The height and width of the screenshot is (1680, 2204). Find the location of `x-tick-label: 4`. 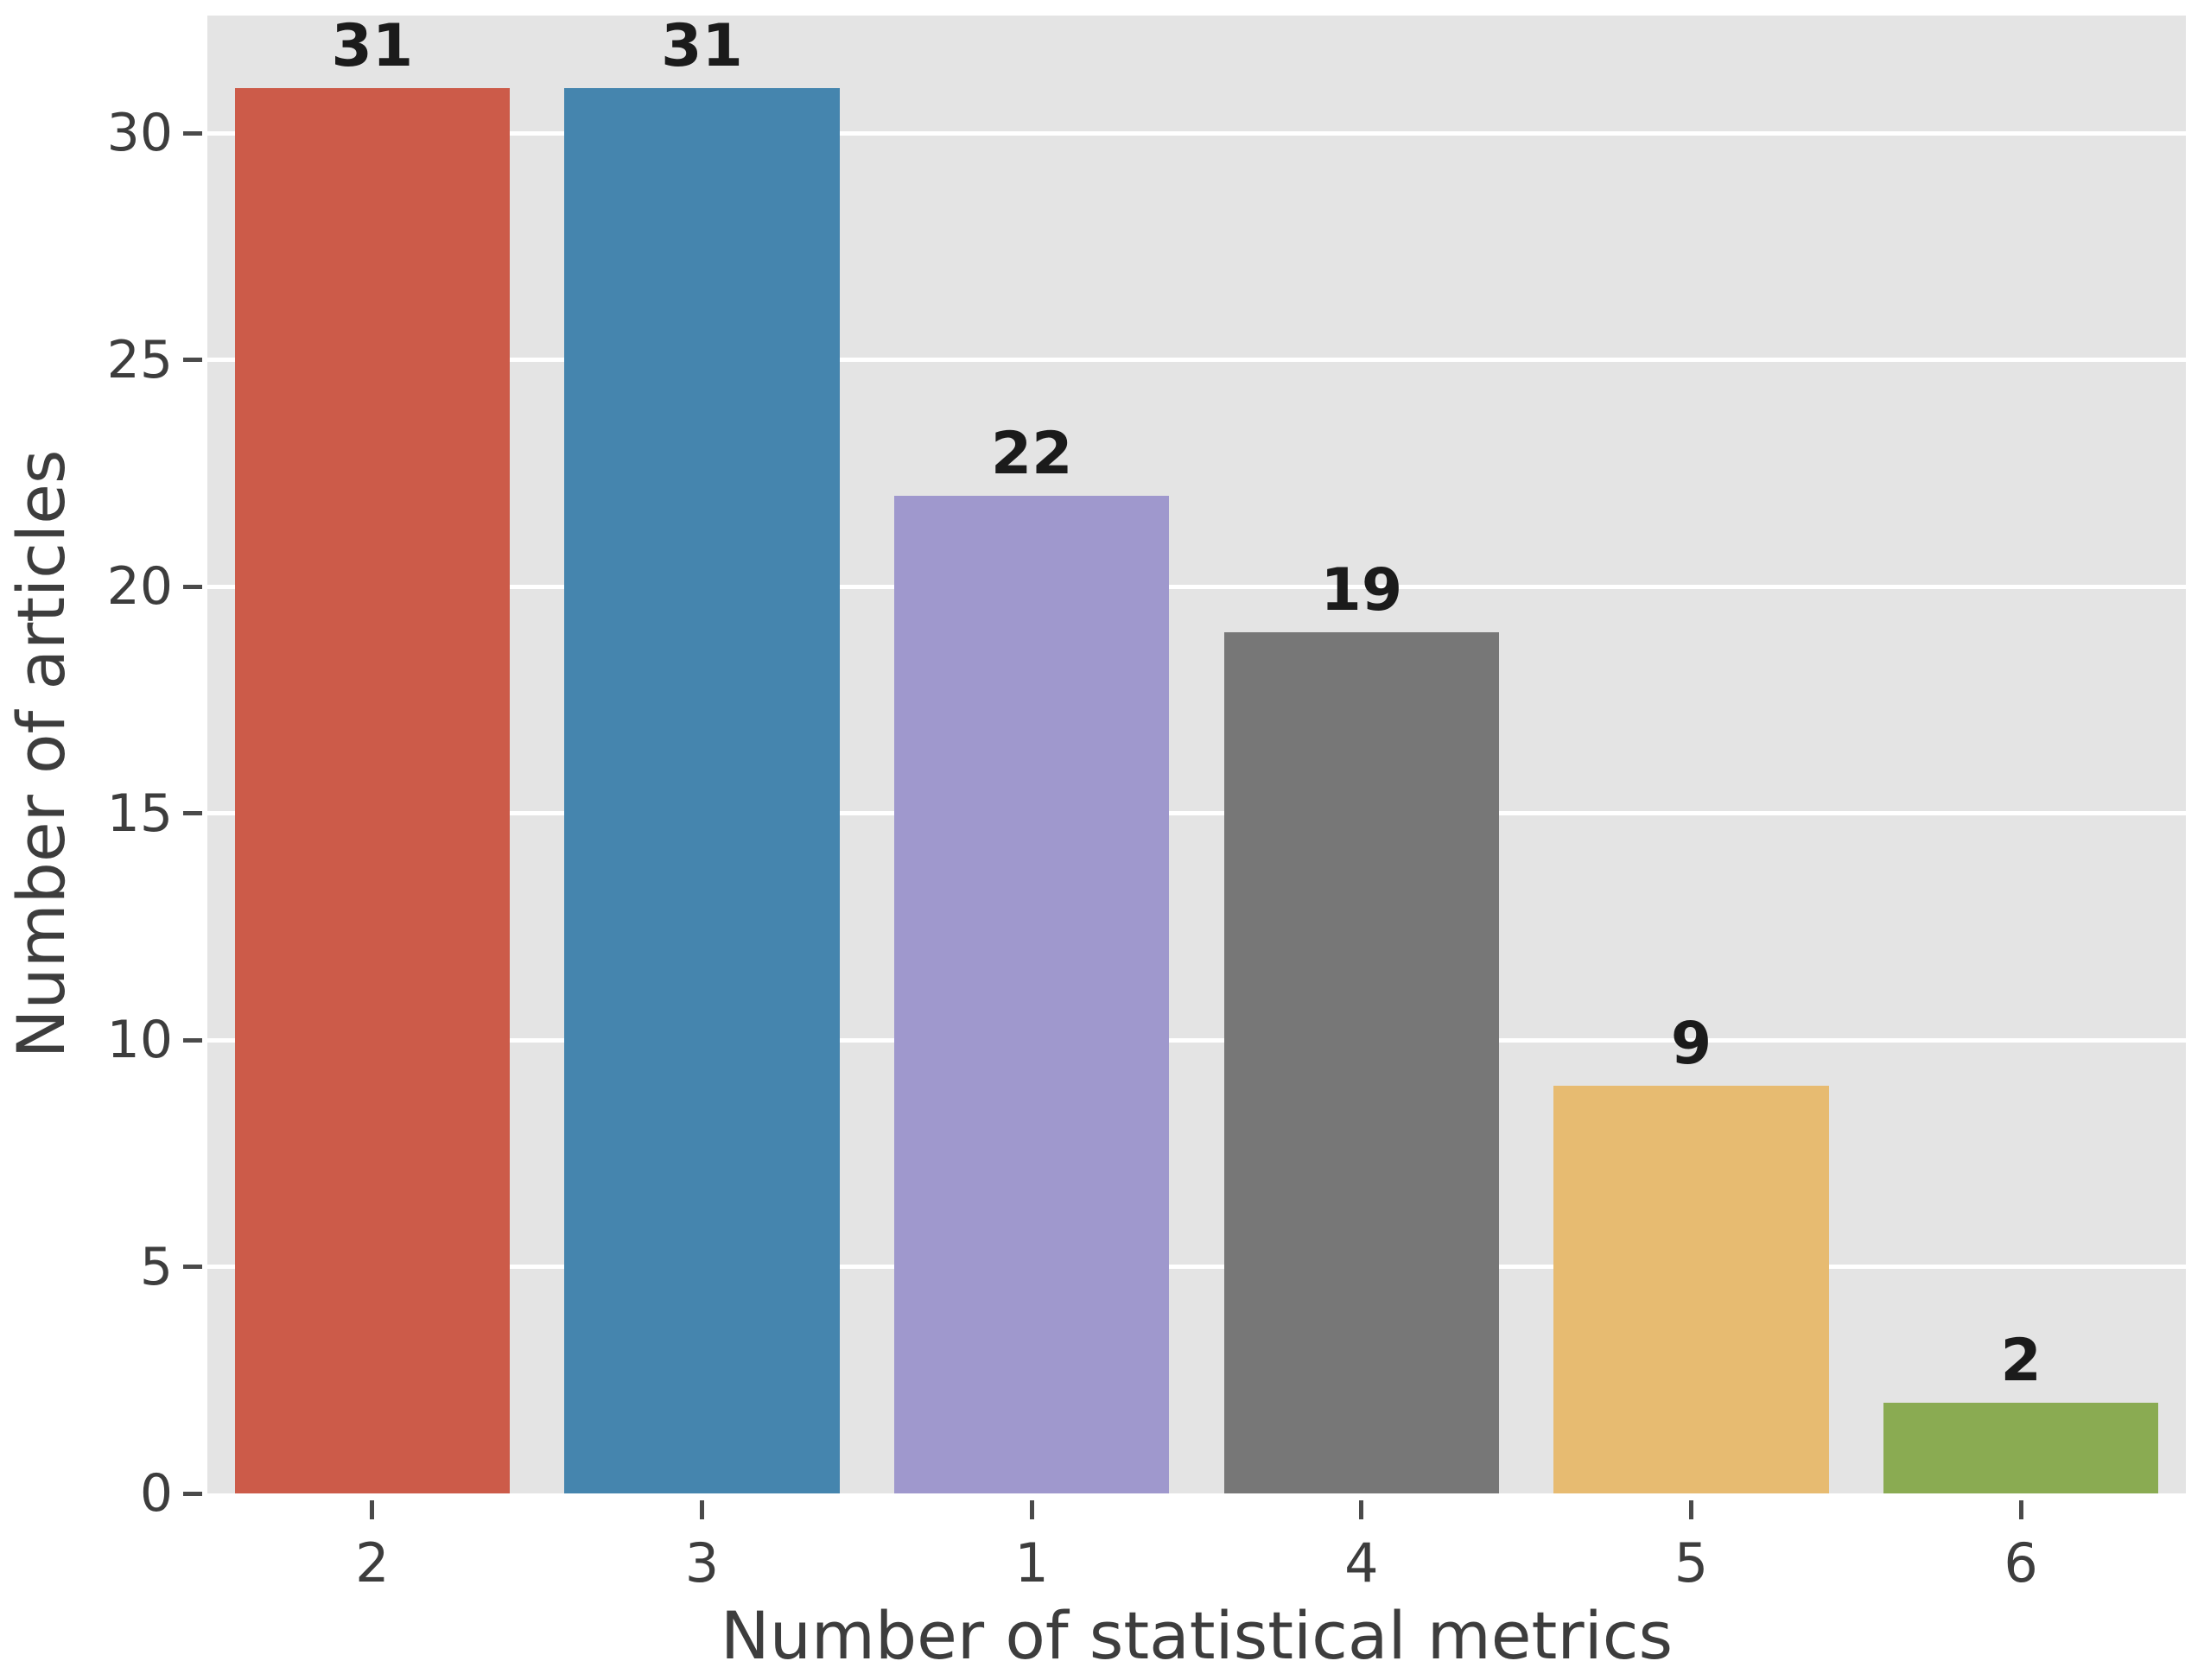

x-tick-label: 4 is located at coordinates (1361, 1563).